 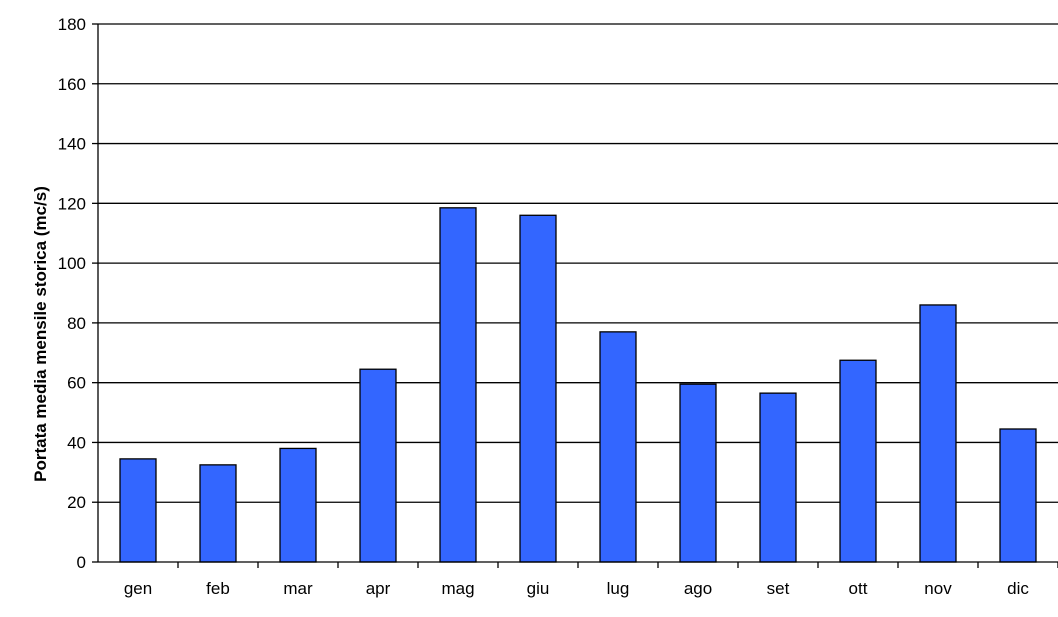 What do you see at coordinates (138, 510) in the screenshot?
I see `bar-gen` at bounding box center [138, 510].